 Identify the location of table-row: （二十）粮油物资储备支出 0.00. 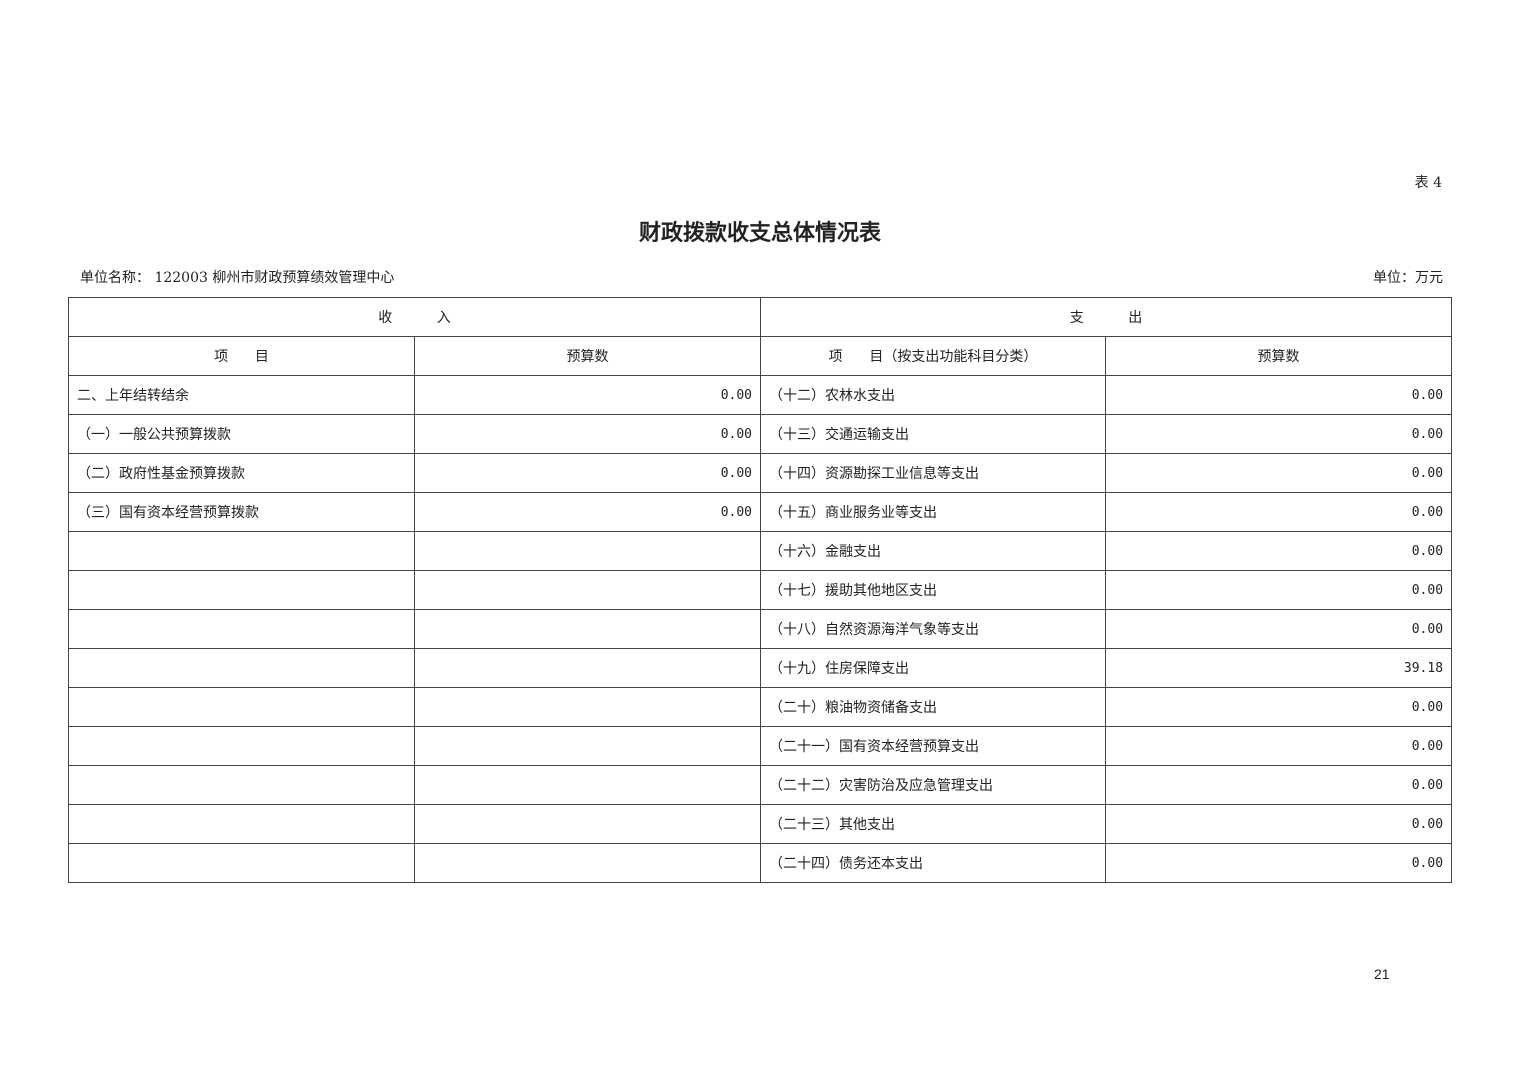
(760, 707).